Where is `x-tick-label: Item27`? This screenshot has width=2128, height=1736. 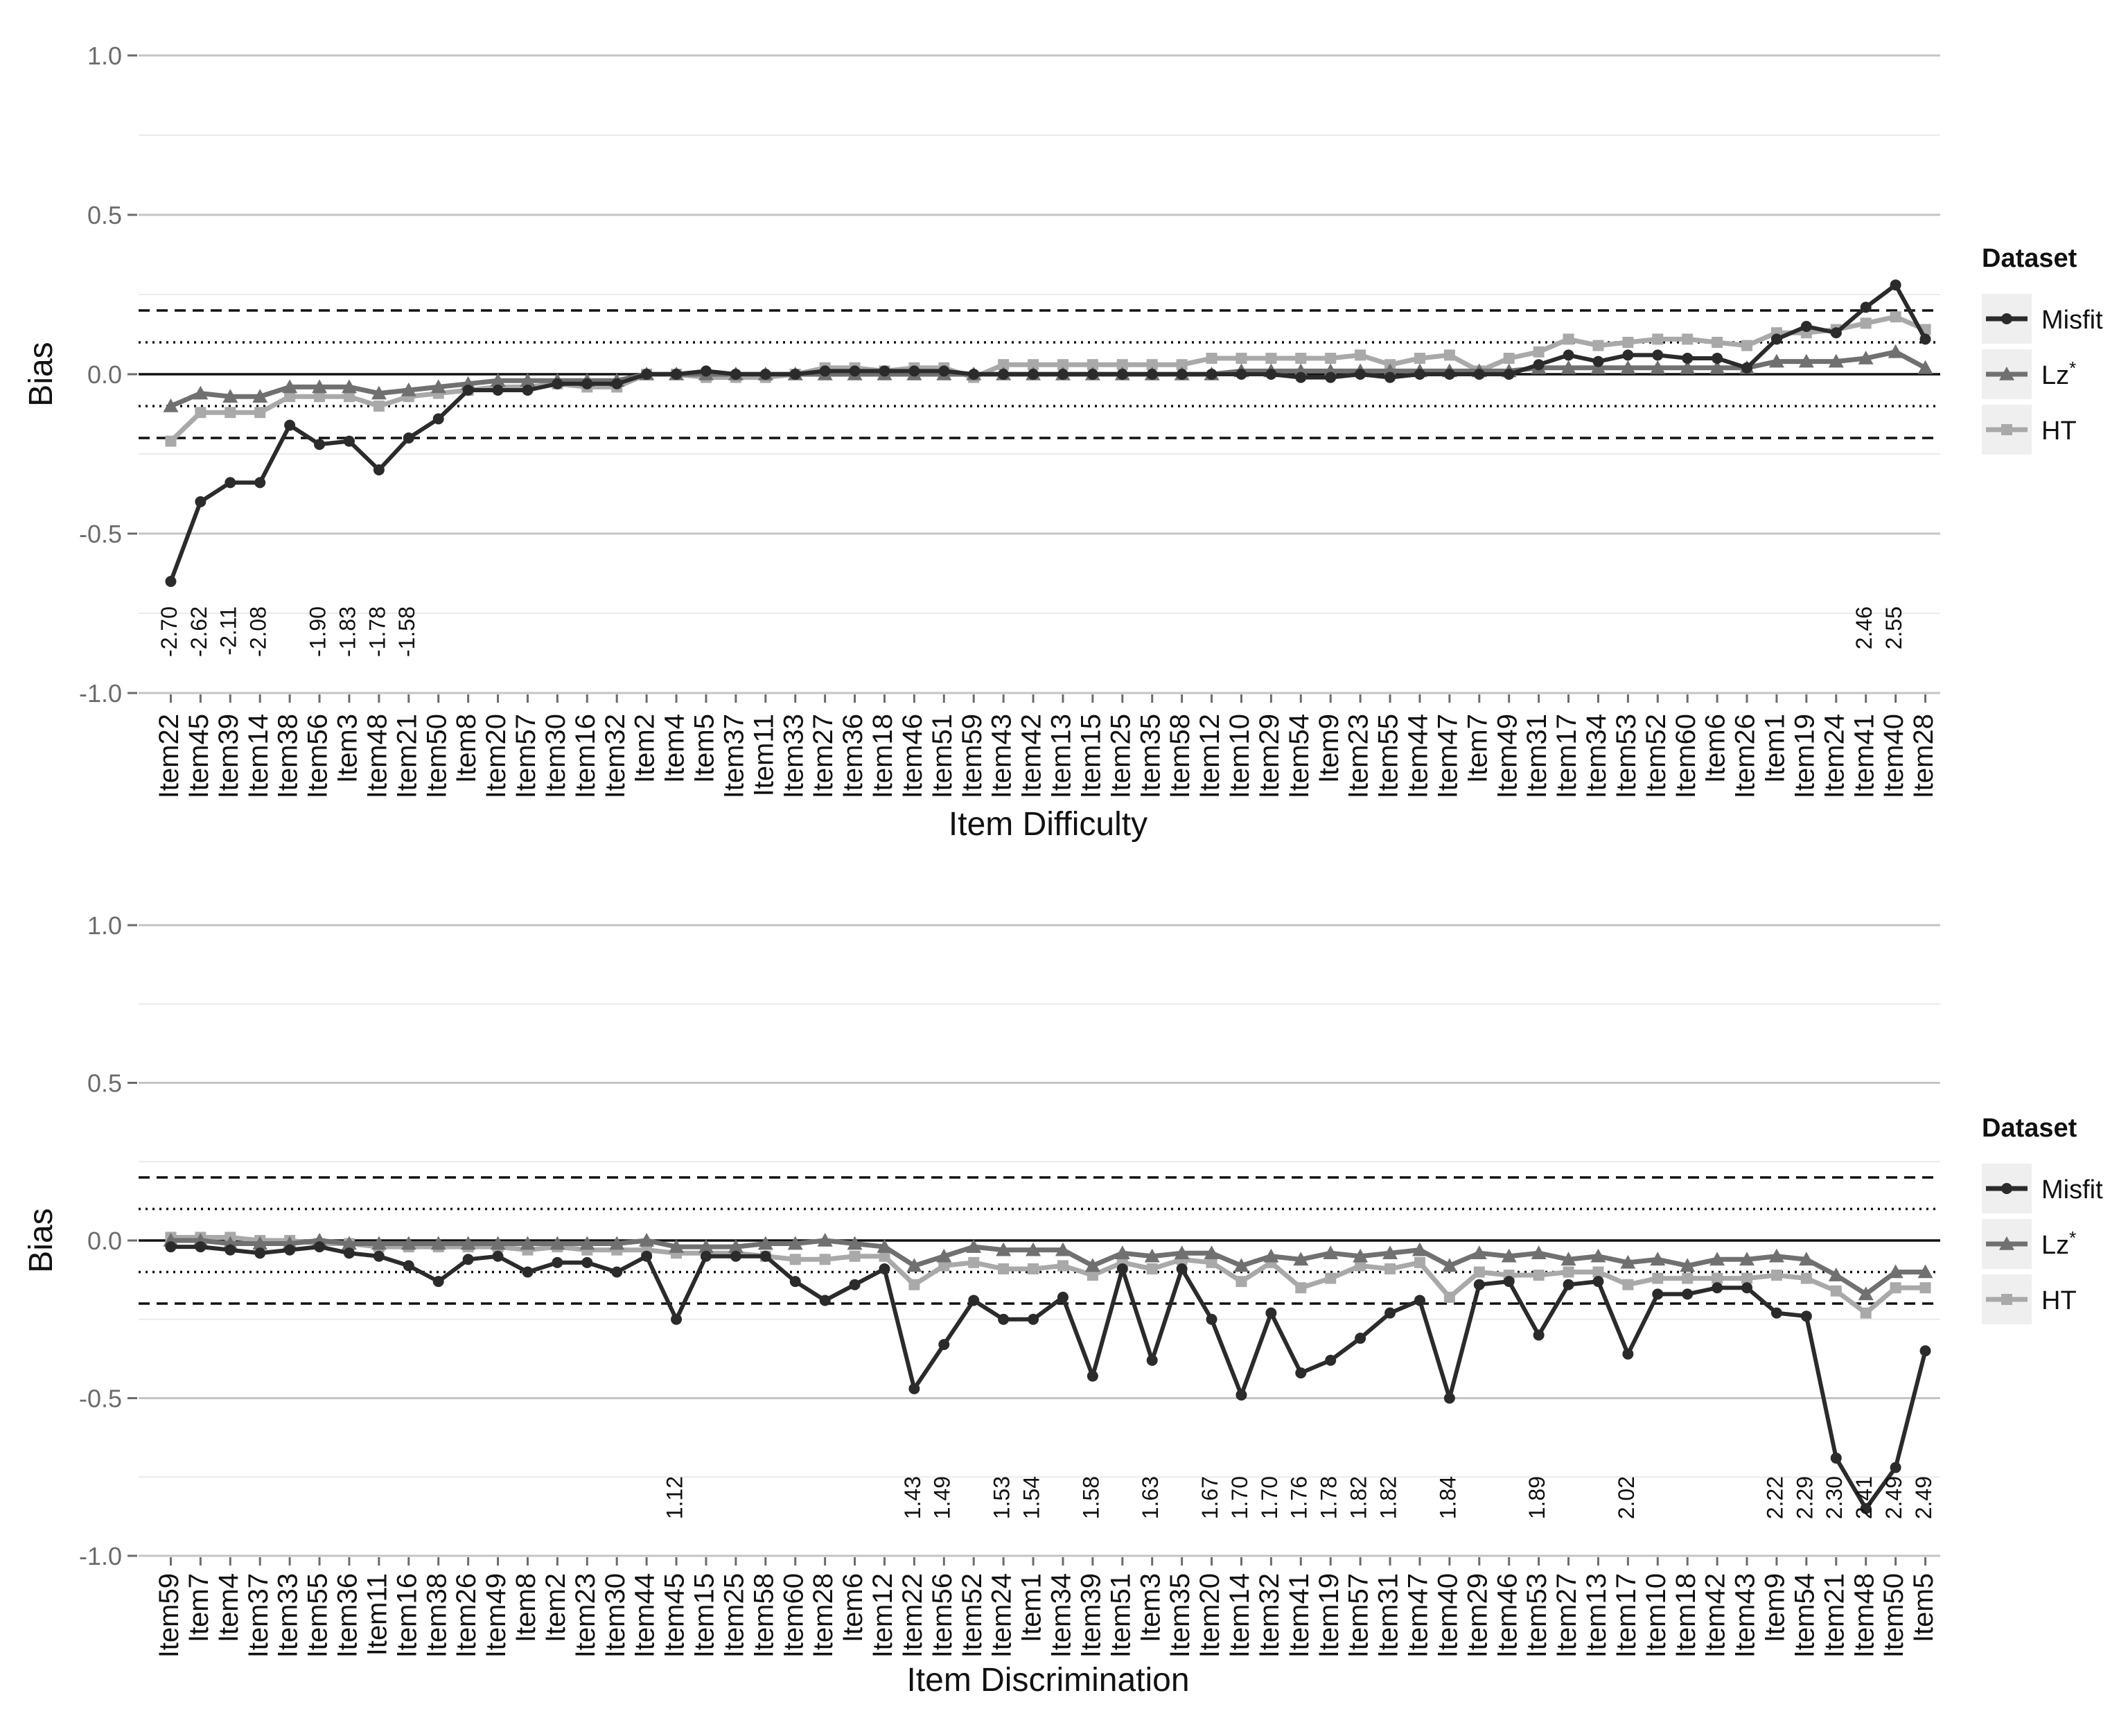
x-tick-label: Item27 is located at coordinates (823, 756).